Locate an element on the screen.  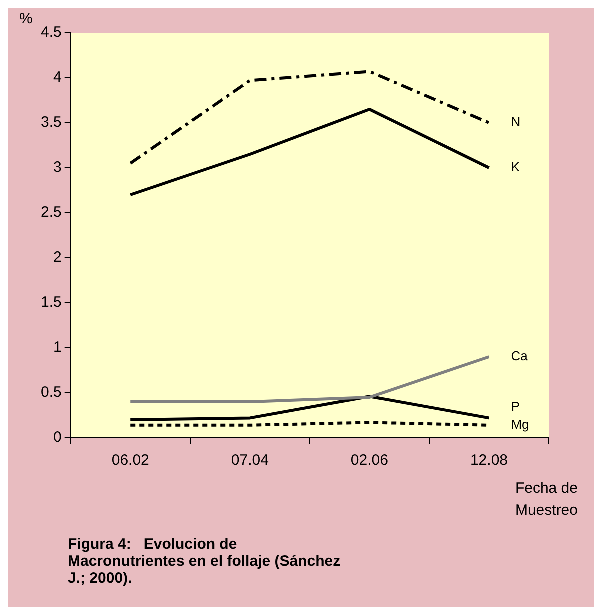
line-series is located at coordinates (310, 117).